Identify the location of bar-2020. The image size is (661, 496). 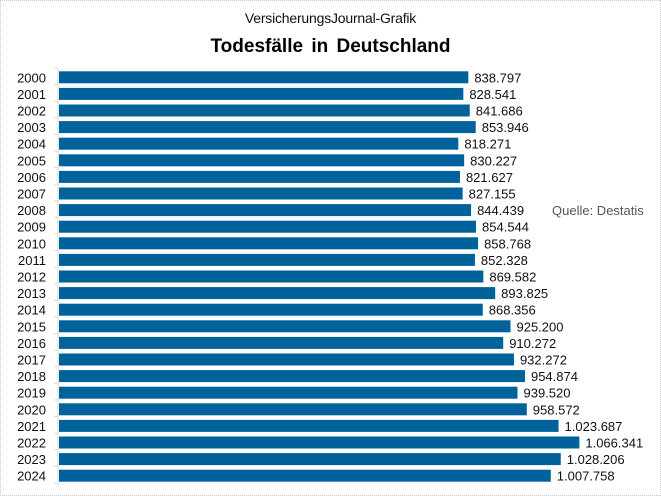
(293, 409).